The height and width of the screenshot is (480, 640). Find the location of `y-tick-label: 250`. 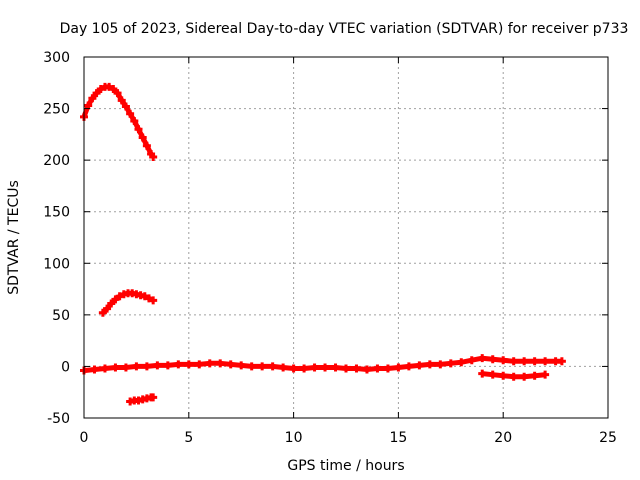

y-tick-label: 250 is located at coordinates (56, 110).